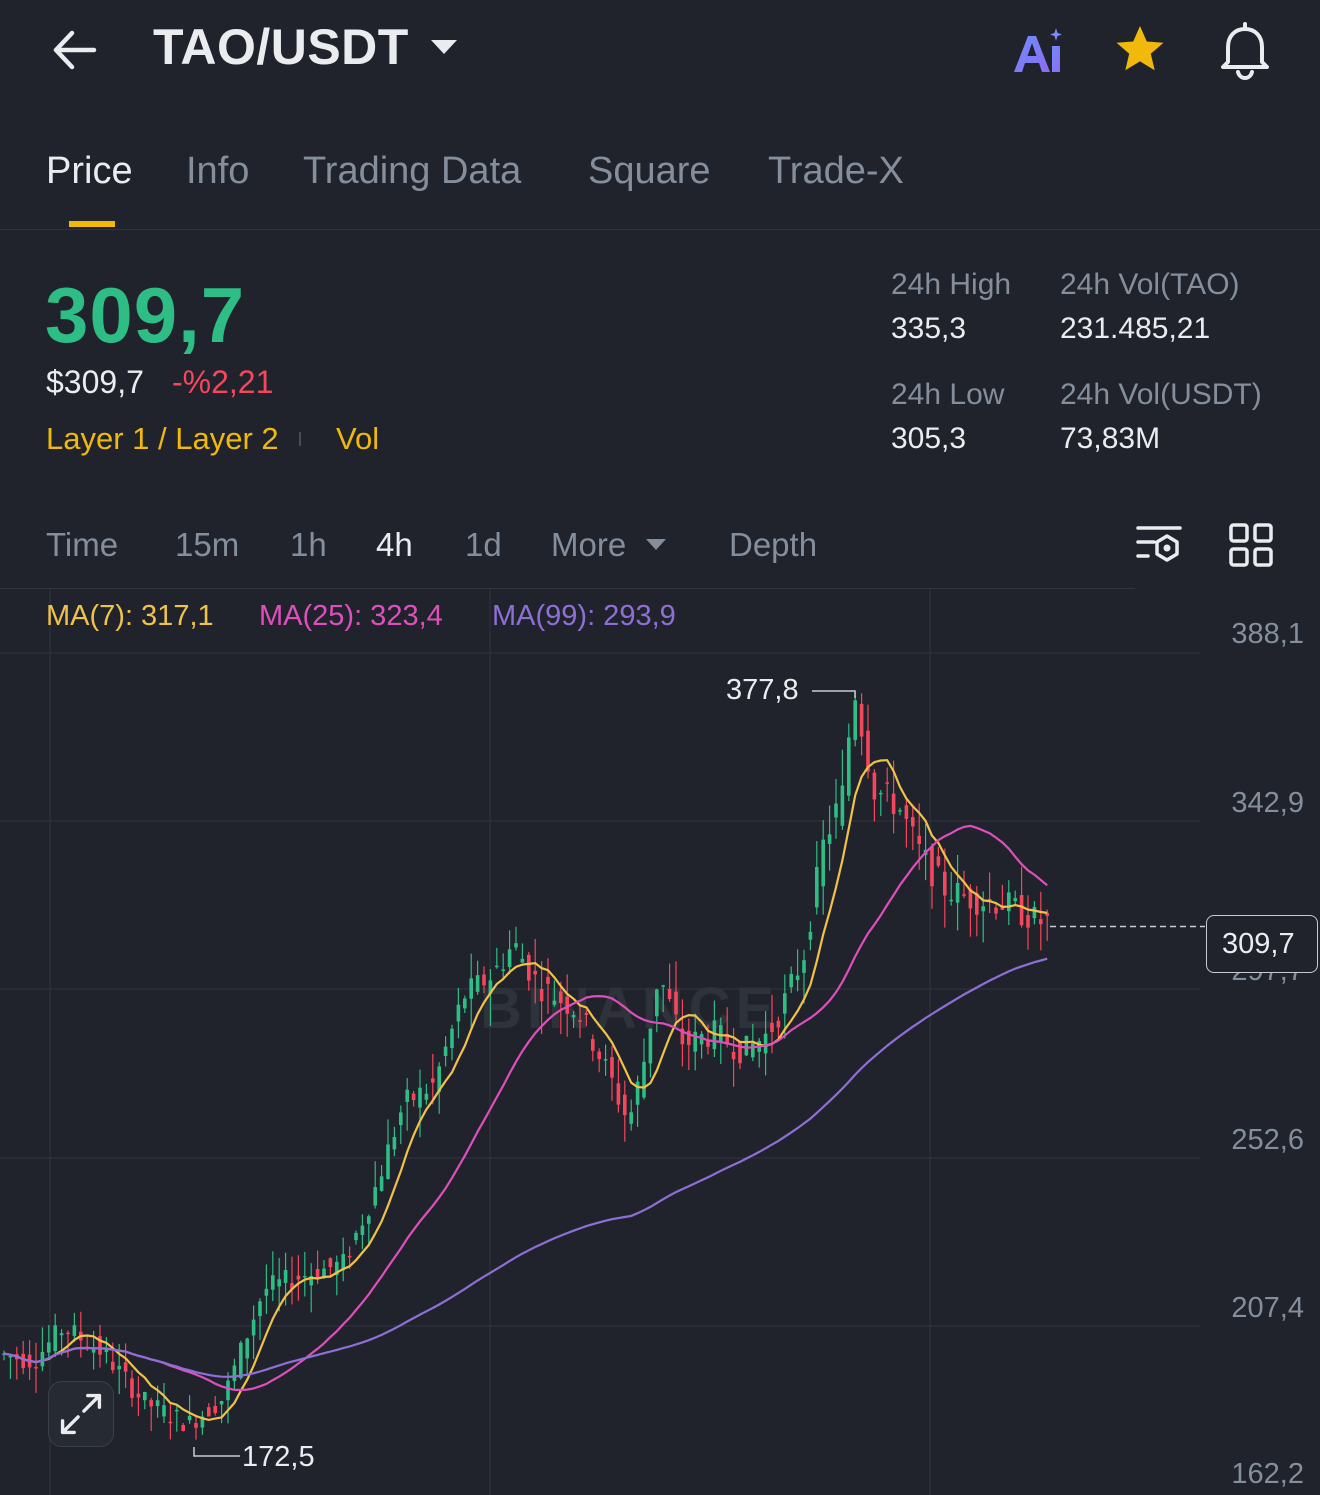 The width and height of the screenshot is (1320, 1495). What do you see at coordinates (567, 588) in the screenshot?
I see `divider` at bounding box center [567, 588].